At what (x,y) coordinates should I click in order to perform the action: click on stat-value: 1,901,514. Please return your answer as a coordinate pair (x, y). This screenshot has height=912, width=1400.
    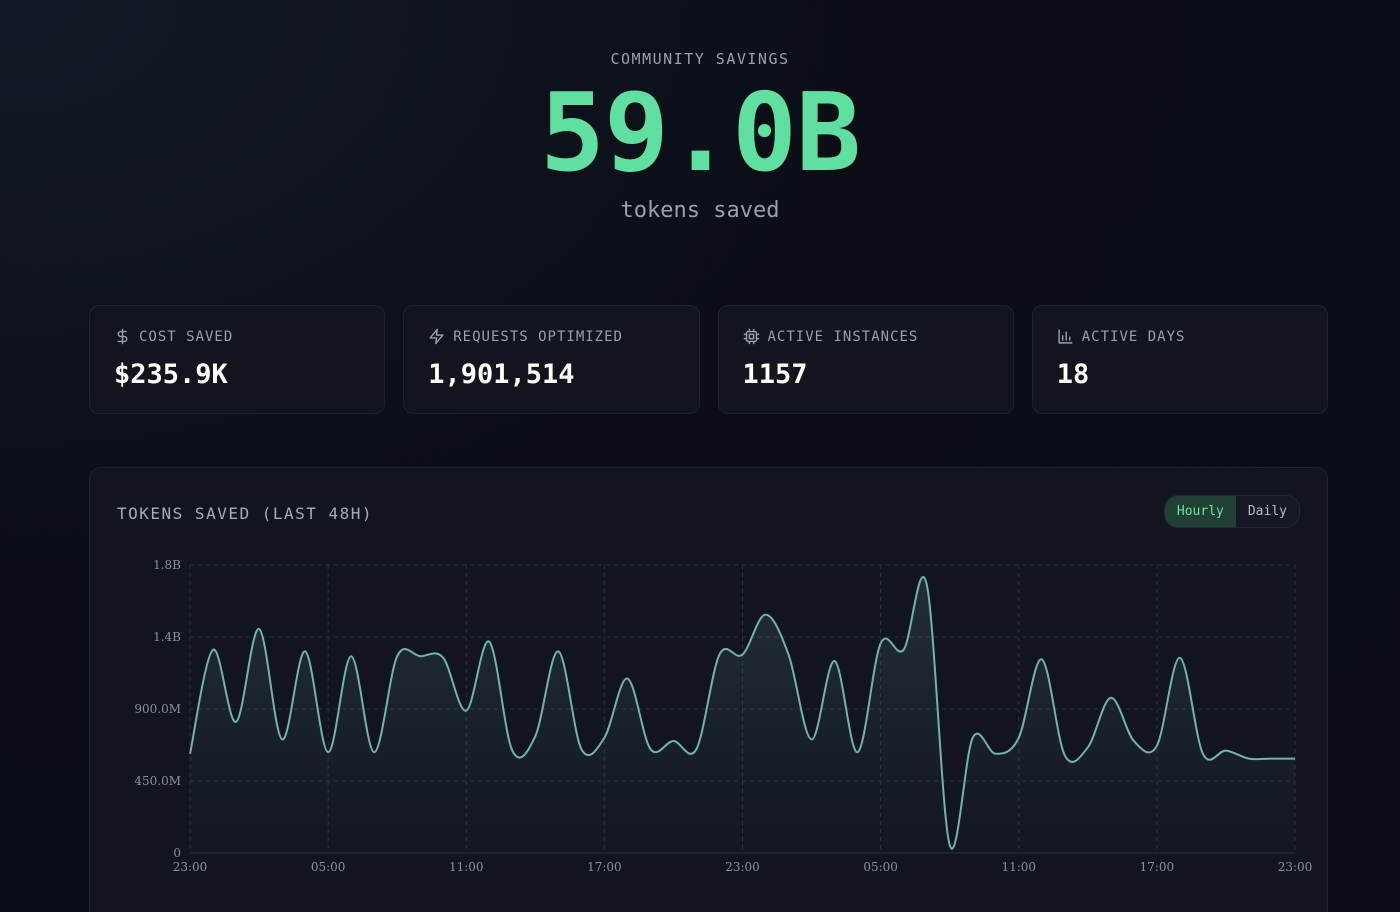
    Looking at the image, I should click on (501, 374).